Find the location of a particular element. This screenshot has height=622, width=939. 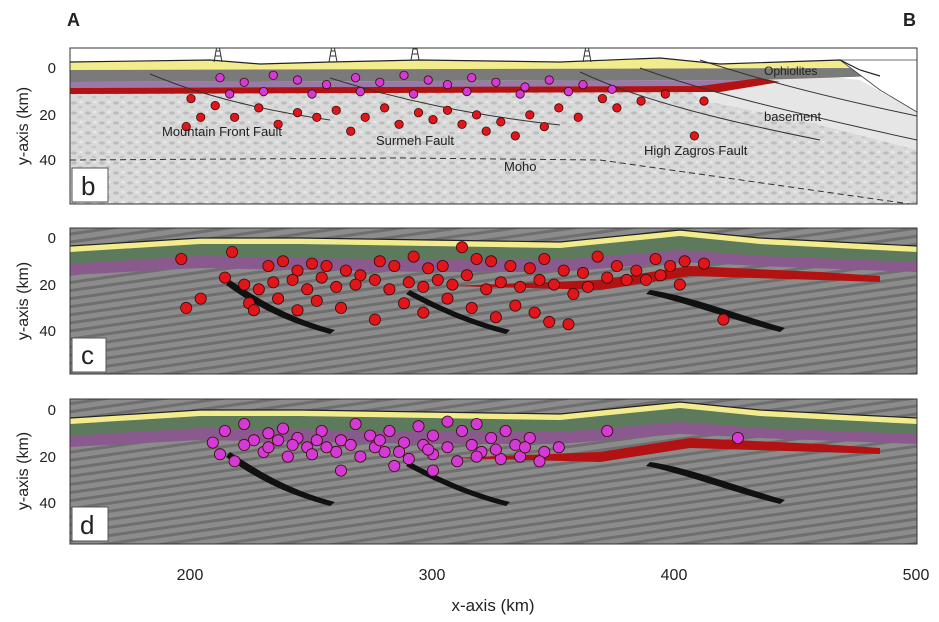

surmeh-fault-label: Surmeh Fault is located at coordinates (415, 140).